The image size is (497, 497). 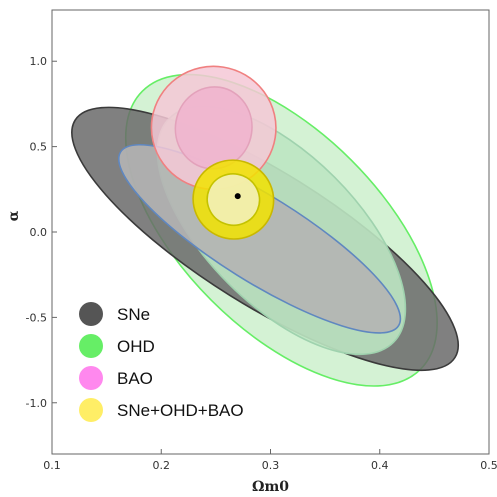 I want to click on contour-sne-ohd-bao-inner, so click(x=233, y=200).